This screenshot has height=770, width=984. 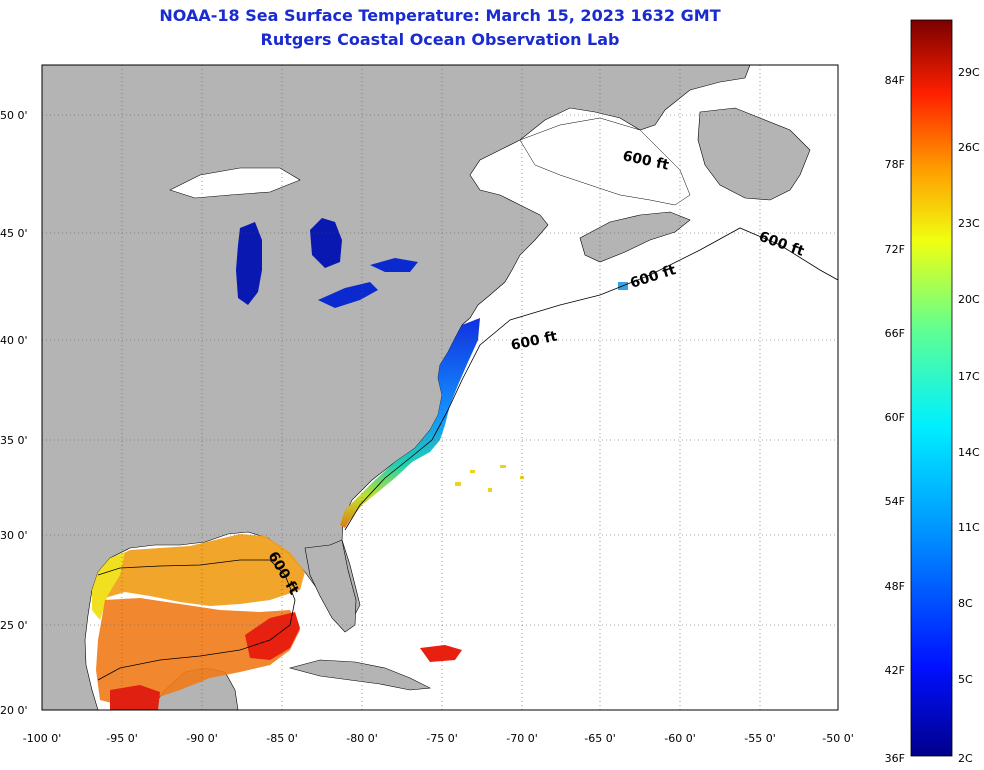 What do you see at coordinates (965, 679) in the screenshot?
I see `cb-label-c: 5C` at bounding box center [965, 679].